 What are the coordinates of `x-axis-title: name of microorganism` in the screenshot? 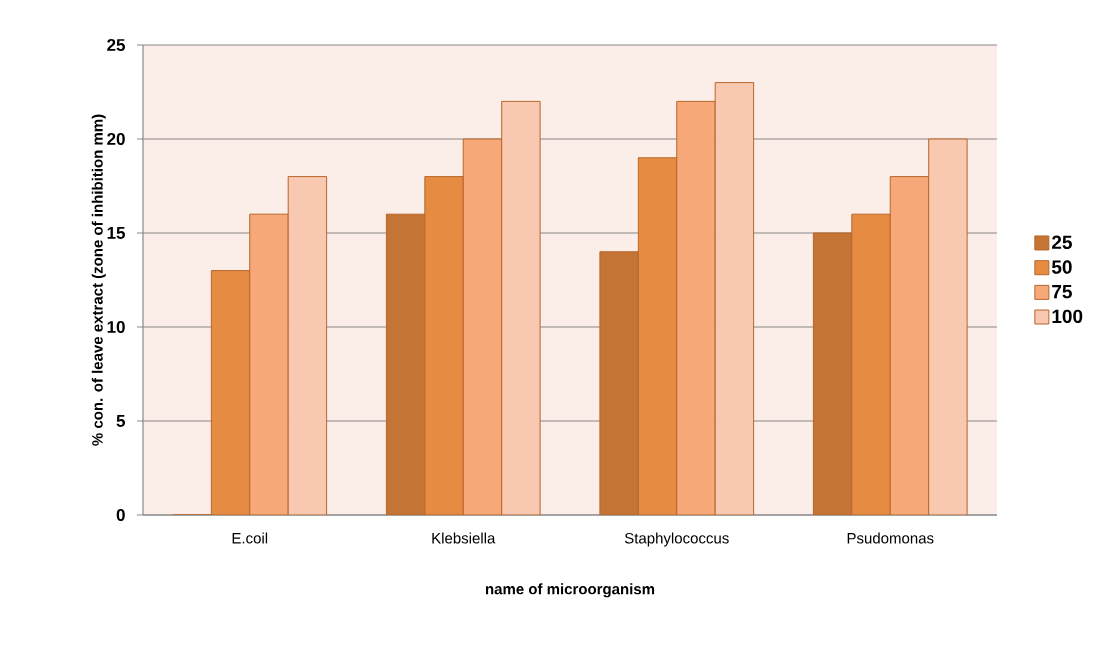 It's located at (570, 590).